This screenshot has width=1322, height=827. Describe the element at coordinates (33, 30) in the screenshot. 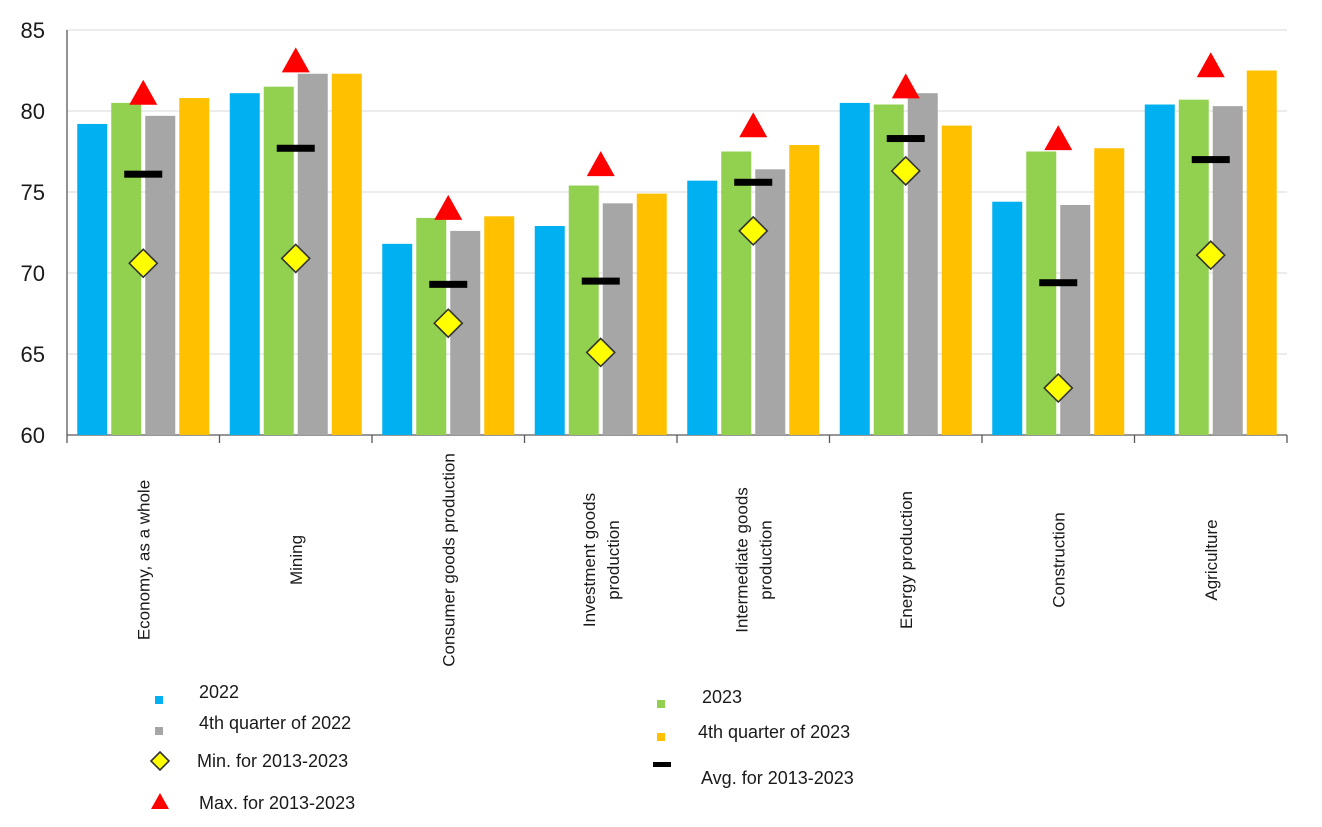

I see `y-tick-label: 85` at that location.